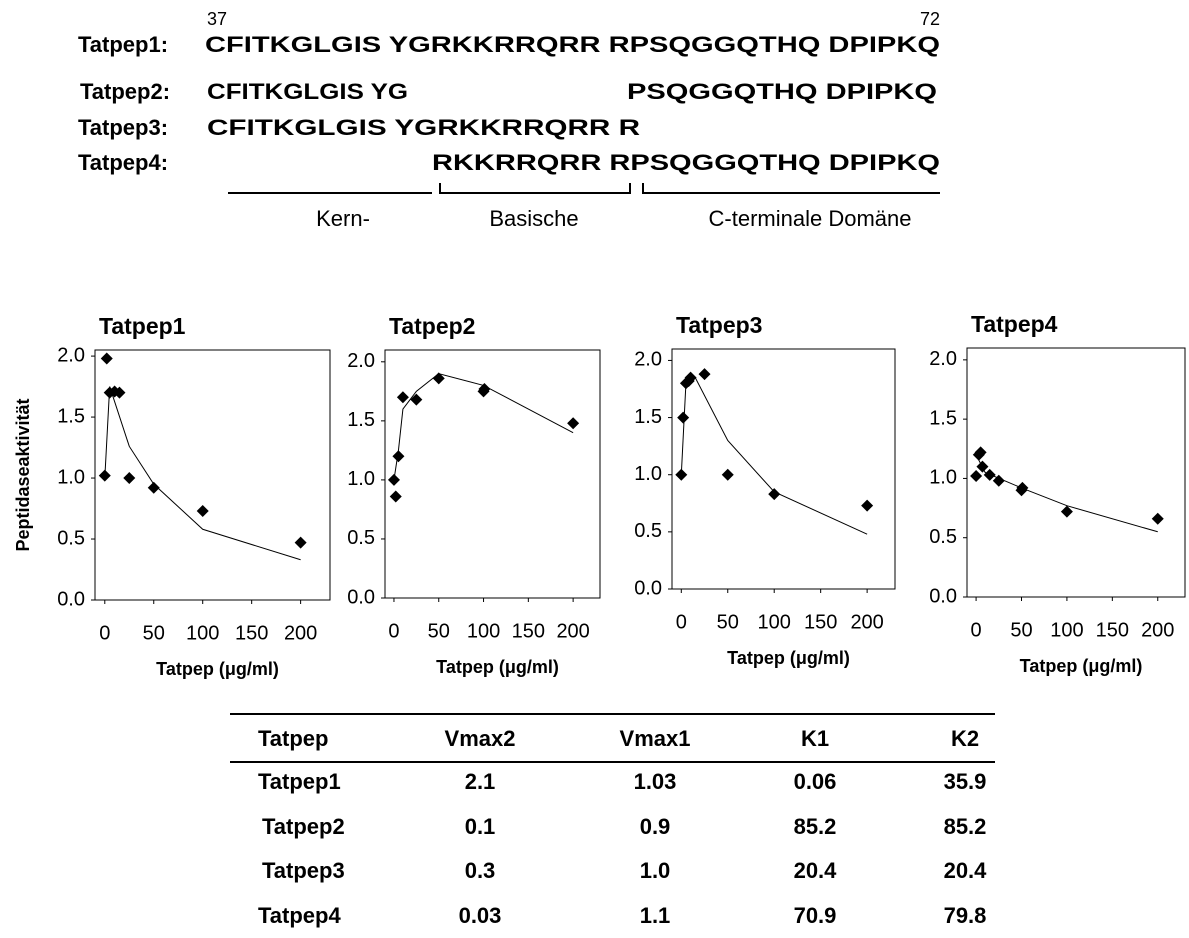  What do you see at coordinates (480, 915) in the screenshot?
I see `table-cell: 0.03` at bounding box center [480, 915].